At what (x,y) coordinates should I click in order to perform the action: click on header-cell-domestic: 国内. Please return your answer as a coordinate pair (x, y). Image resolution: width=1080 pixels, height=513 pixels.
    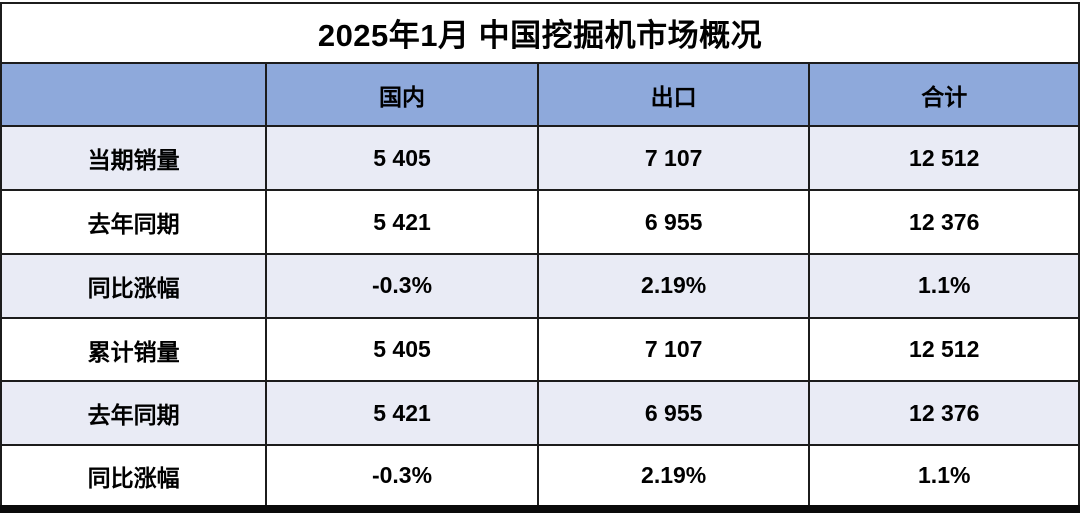
    Looking at the image, I should click on (402, 94).